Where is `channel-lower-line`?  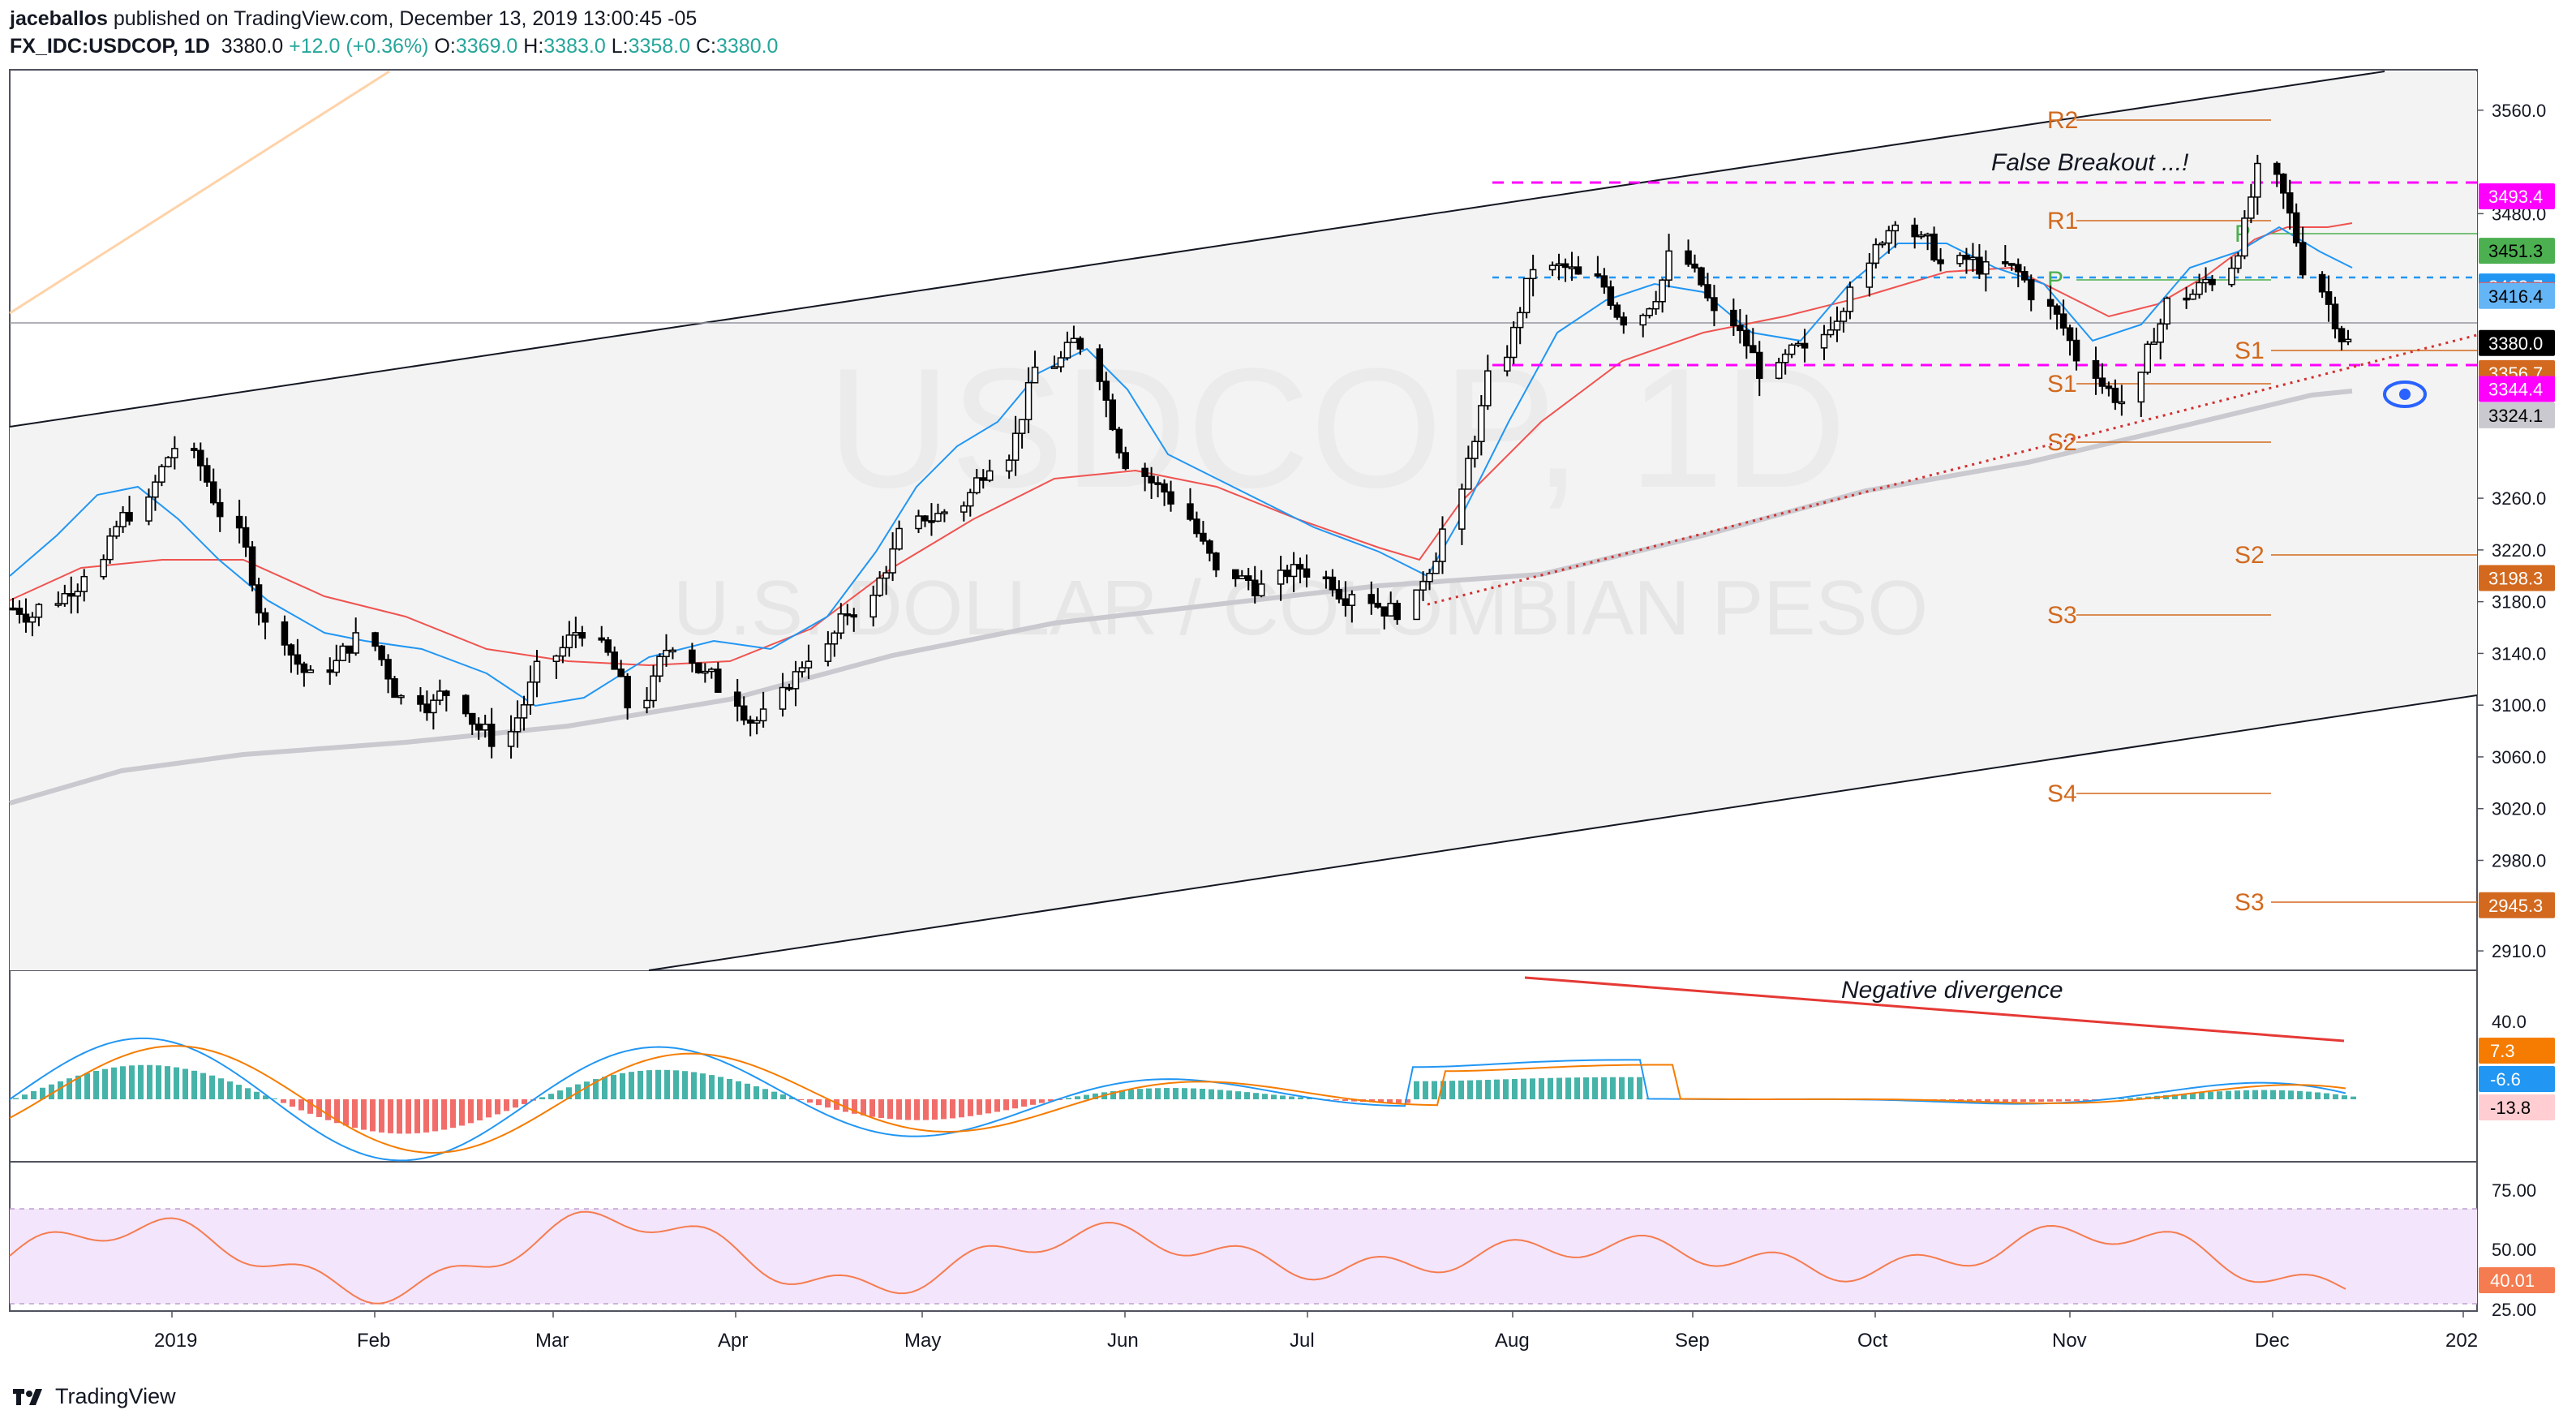
channel-lower-line is located at coordinates (1563, 833).